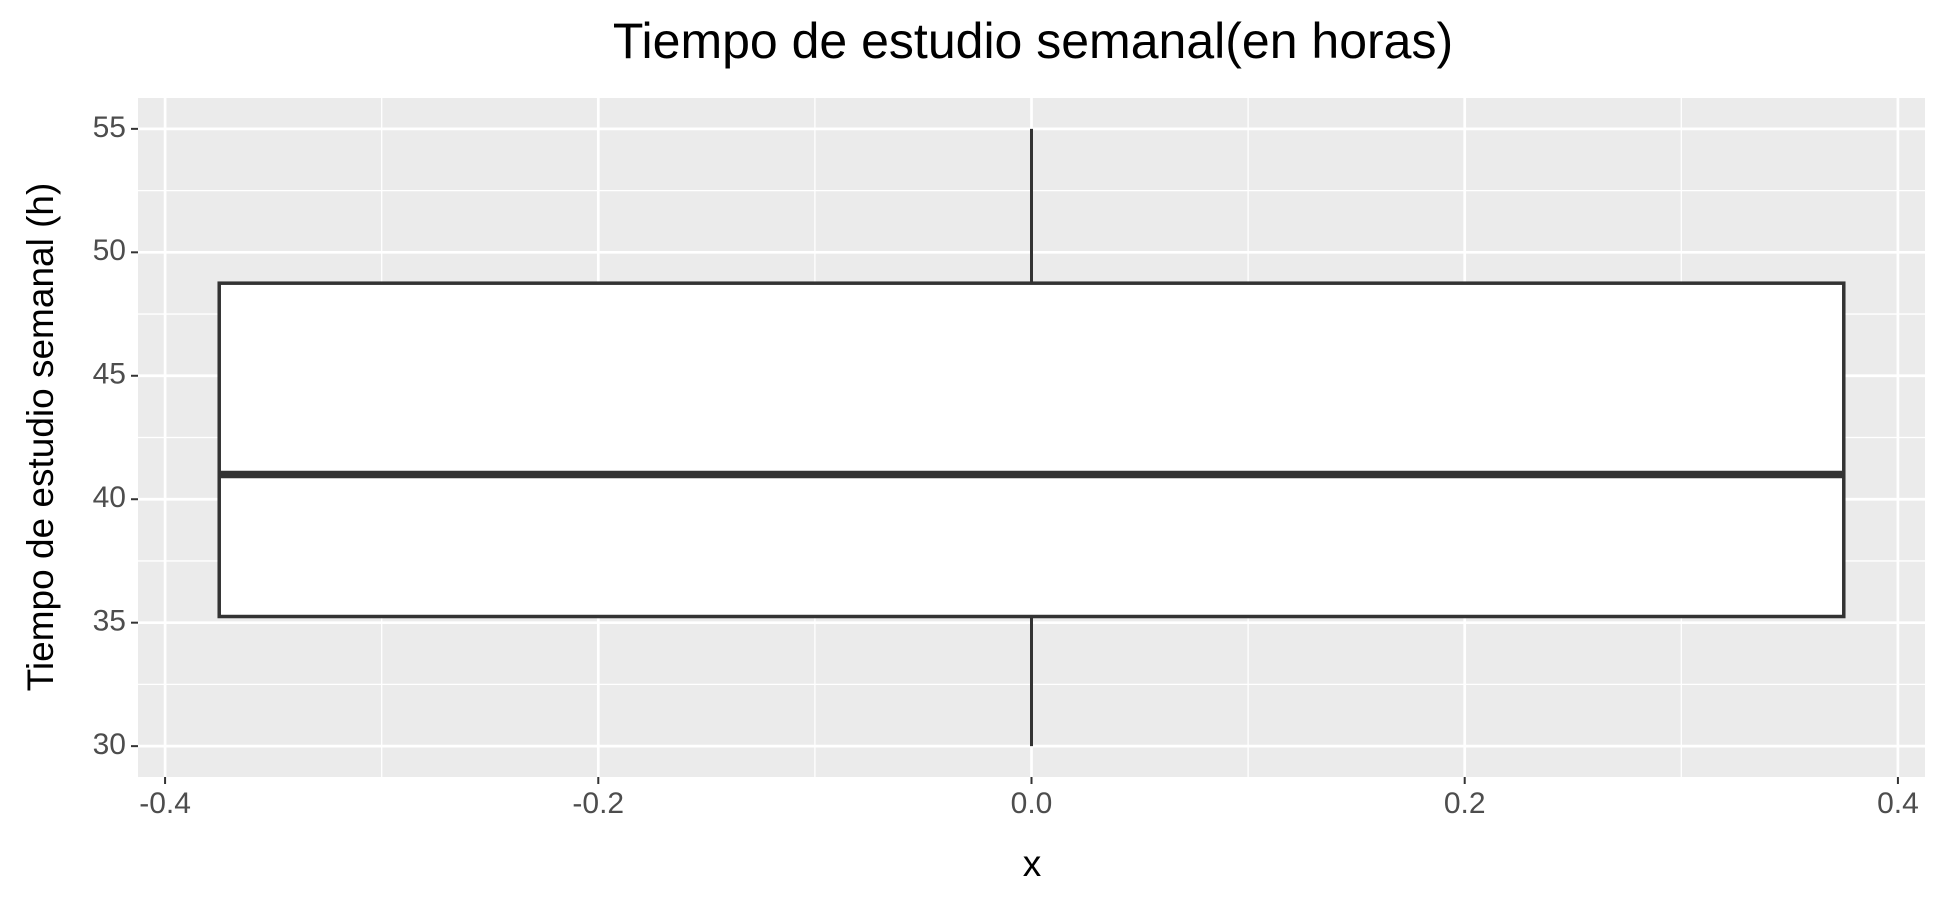  Describe the element at coordinates (1898, 803) in the screenshot. I see `x-tick-label: 0.4` at that location.